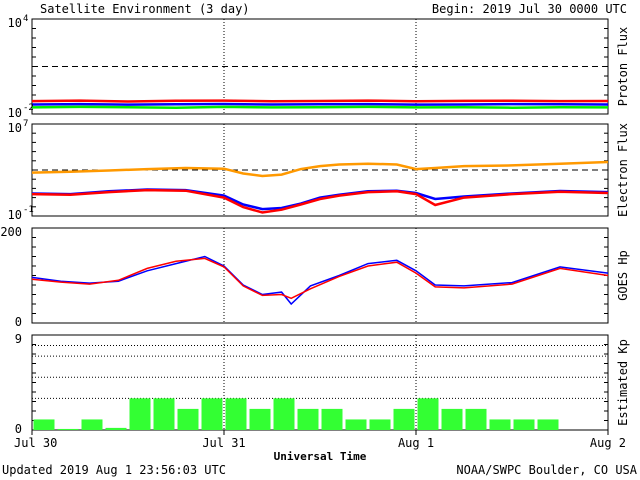  Describe the element at coordinates (28, 210) in the screenshot. I see `y-tick-exponent: -1` at that location.